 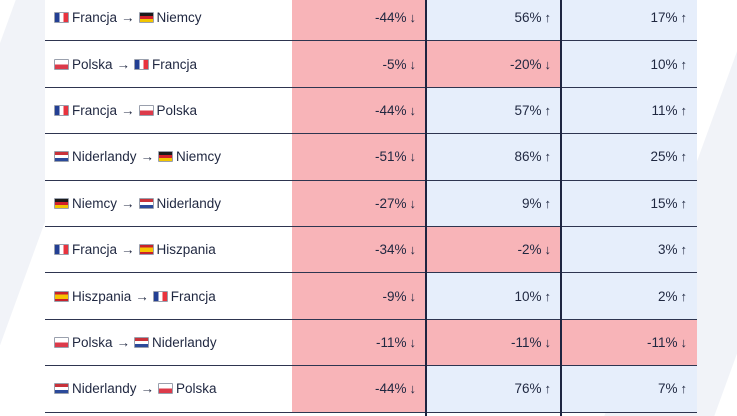 What do you see at coordinates (102, 296) in the screenshot?
I see `origin-country: Hiszpania` at bounding box center [102, 296].